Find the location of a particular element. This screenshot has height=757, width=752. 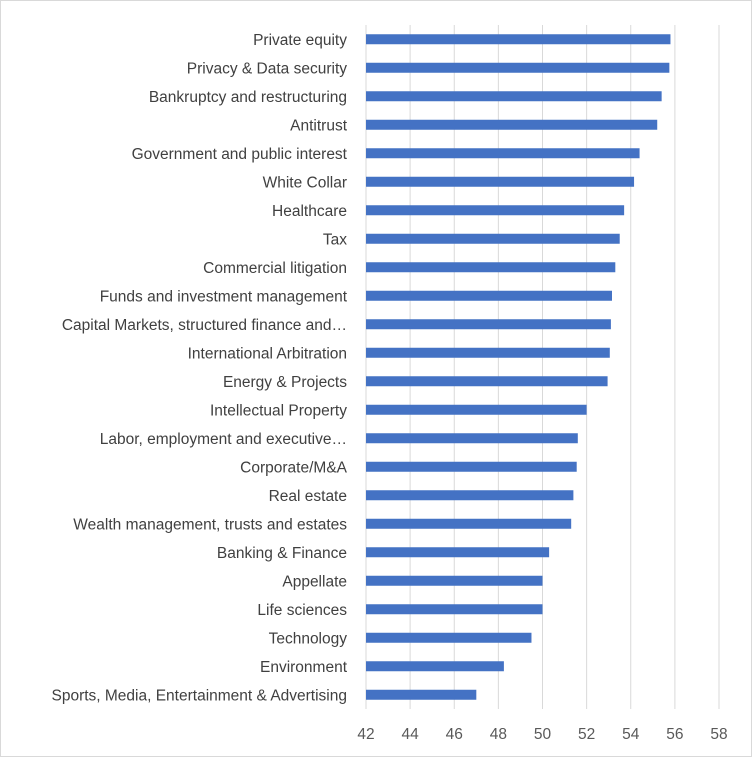

category-label: Government and public interest is located at coordinates (240, 154).